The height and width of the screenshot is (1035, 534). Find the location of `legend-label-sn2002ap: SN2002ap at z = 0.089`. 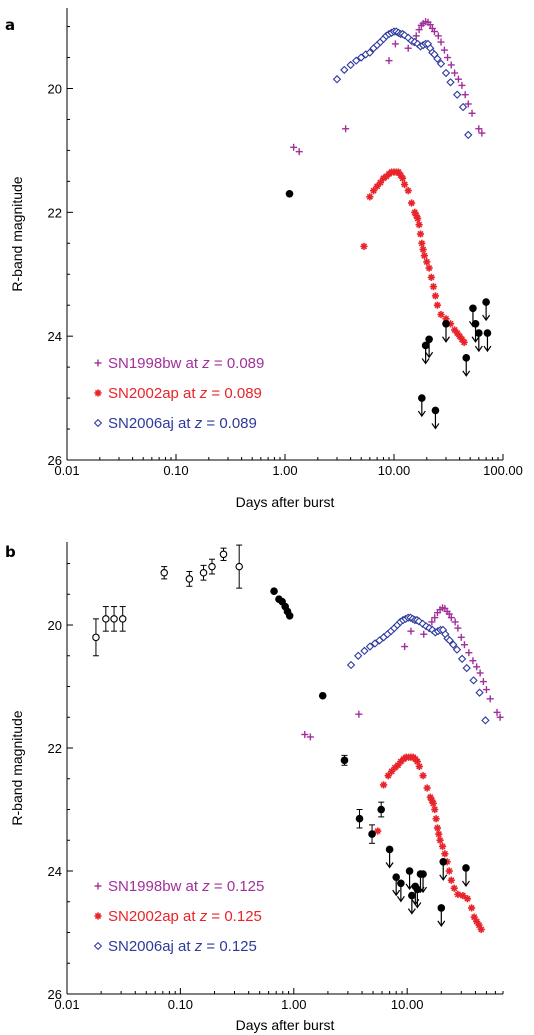

legend-label-sn2002ap: SN2002ap at z = 0.089 is located at coordinates (185, 393).